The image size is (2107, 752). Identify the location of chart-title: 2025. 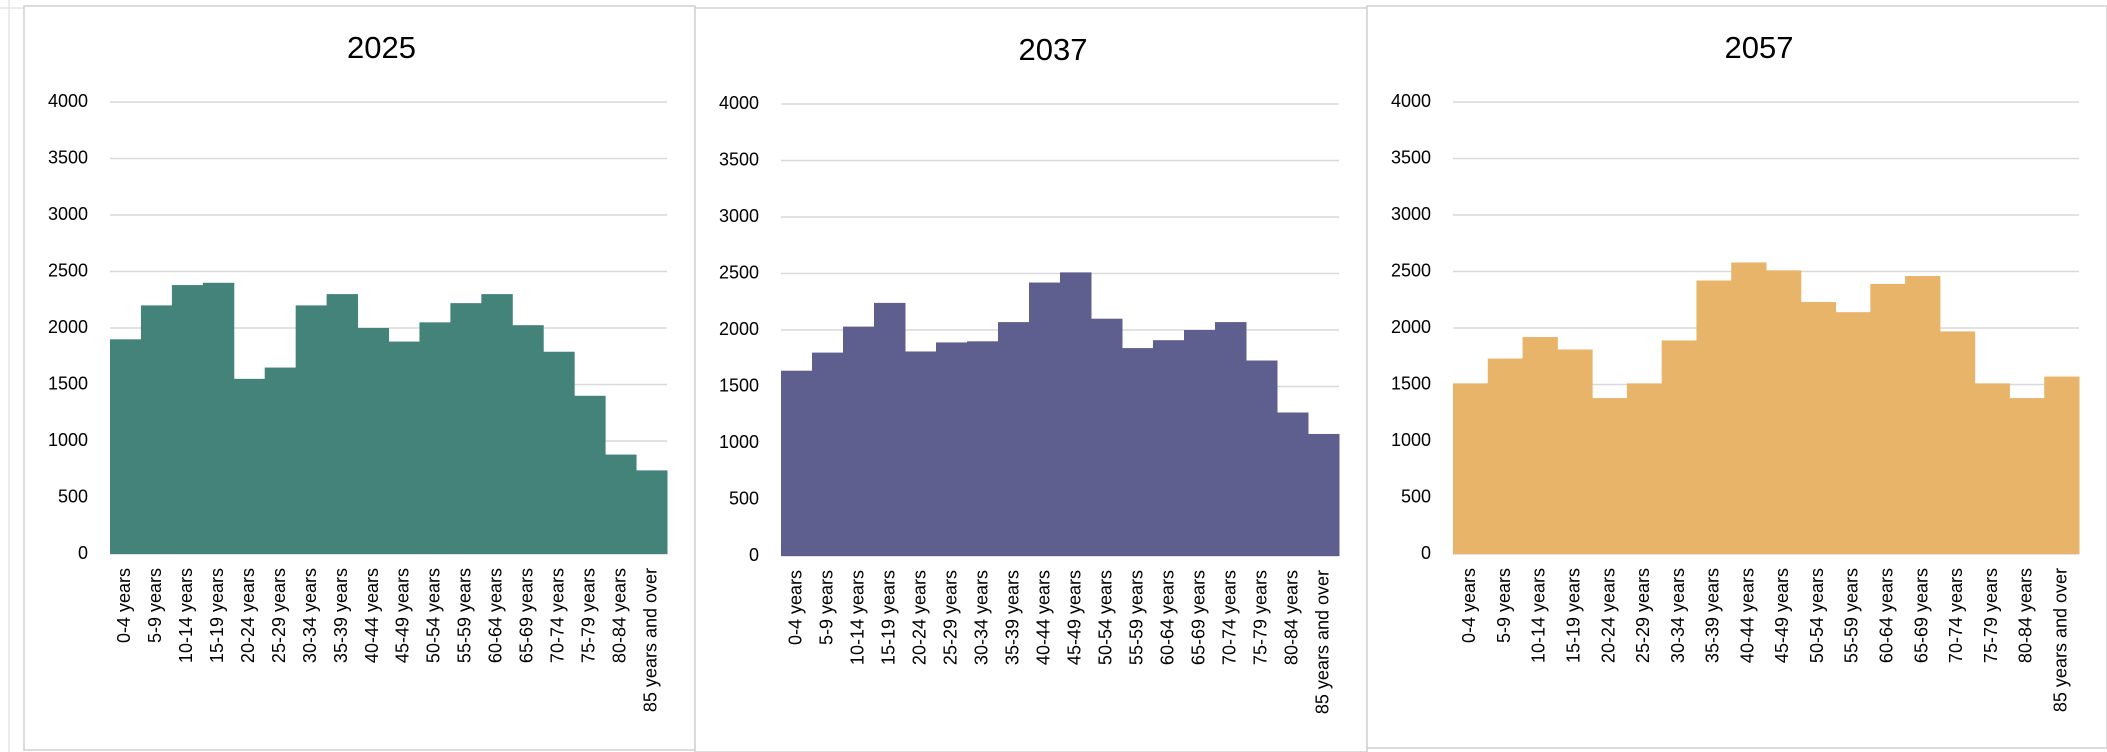
(381, 47).